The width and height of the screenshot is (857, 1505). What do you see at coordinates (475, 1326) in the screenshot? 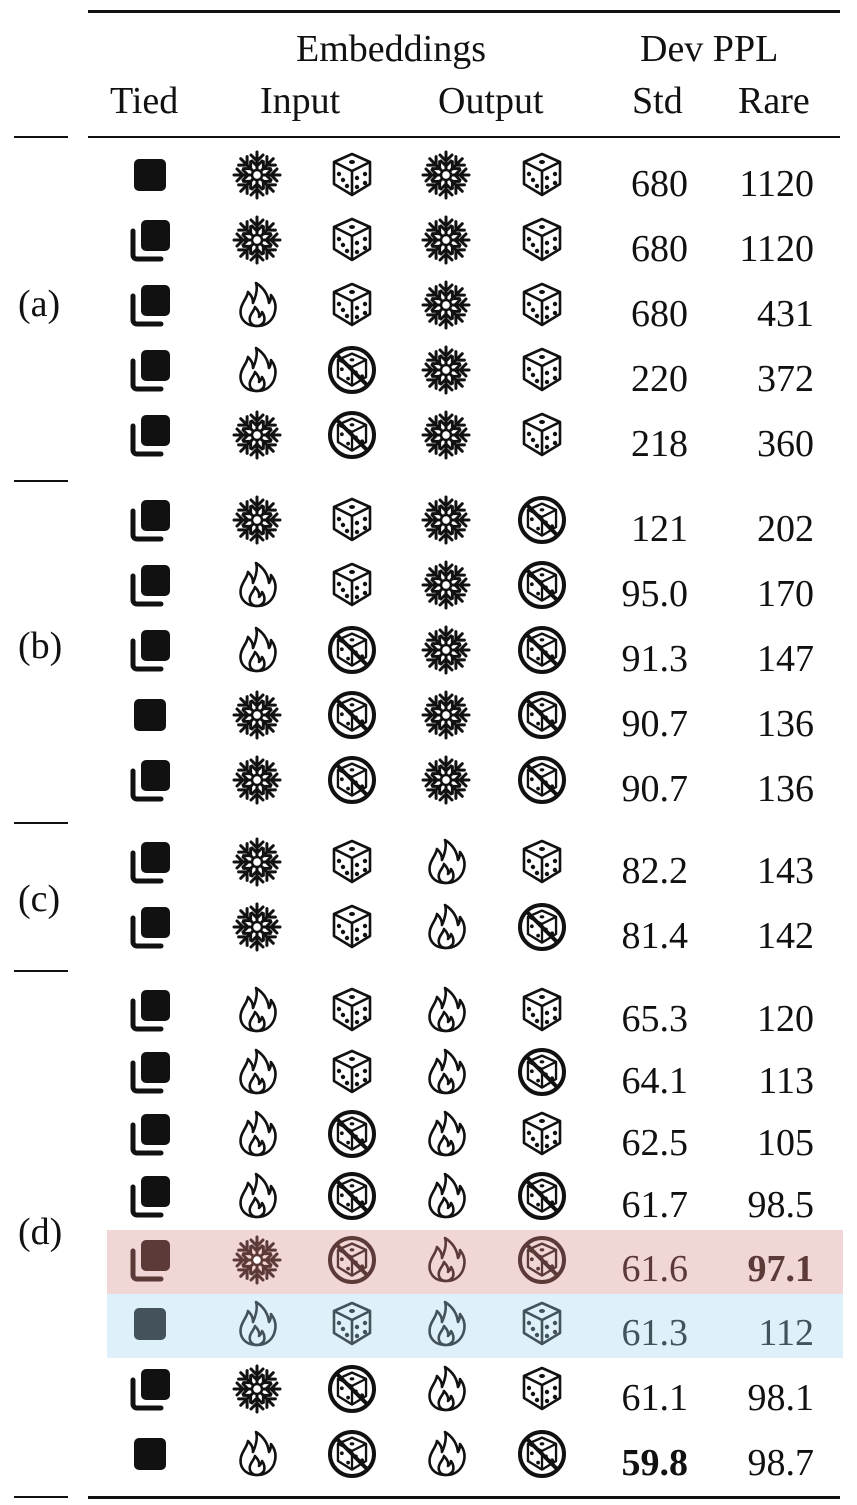
I see `row-highlight-blue` at bounding box center [475, 1326].